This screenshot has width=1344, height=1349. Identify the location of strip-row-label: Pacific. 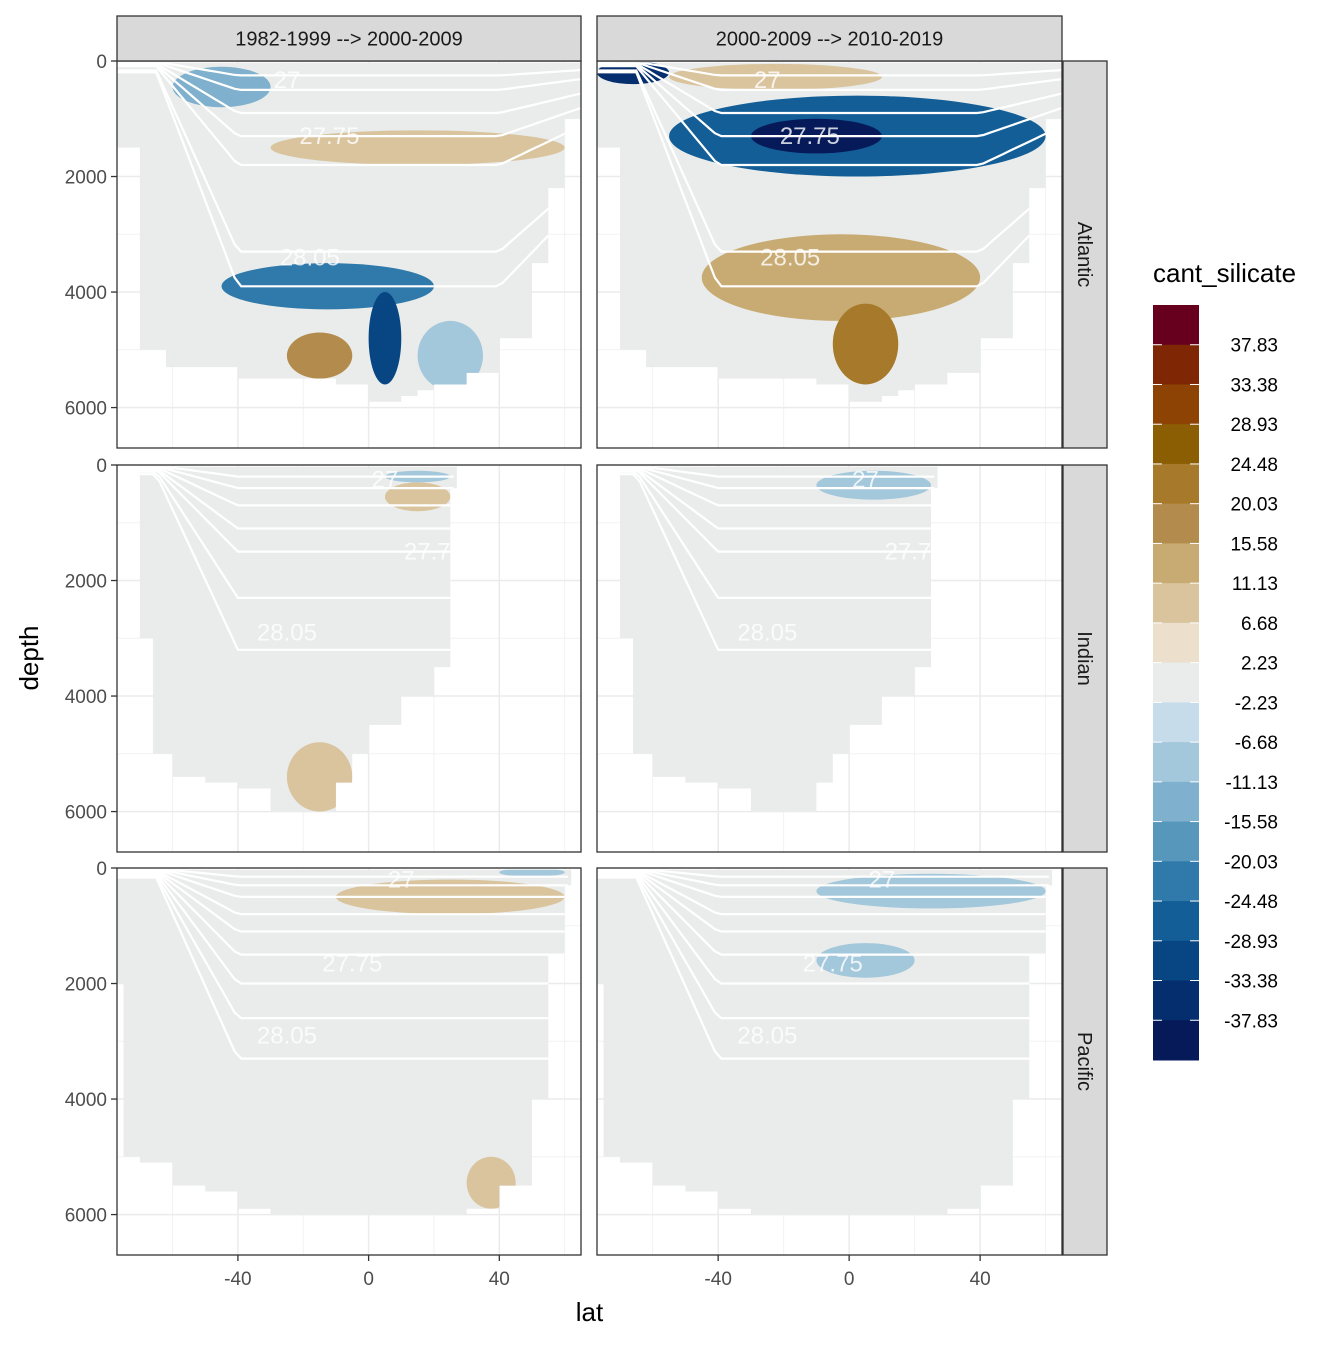
(1084, 1061).